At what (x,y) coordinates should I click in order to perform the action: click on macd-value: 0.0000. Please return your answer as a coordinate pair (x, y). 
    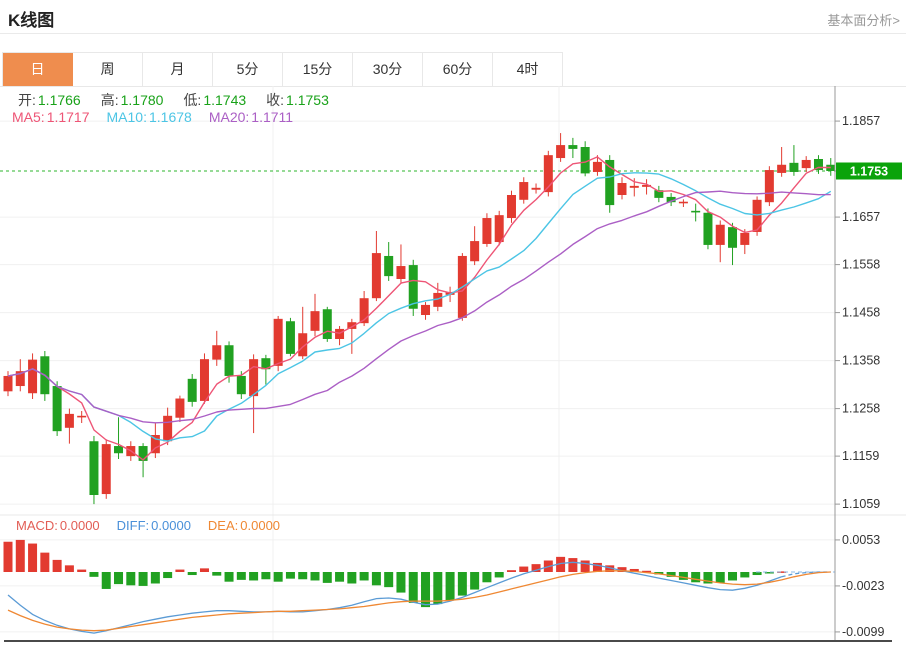
    Looking at the image, I should click on (79, 525).